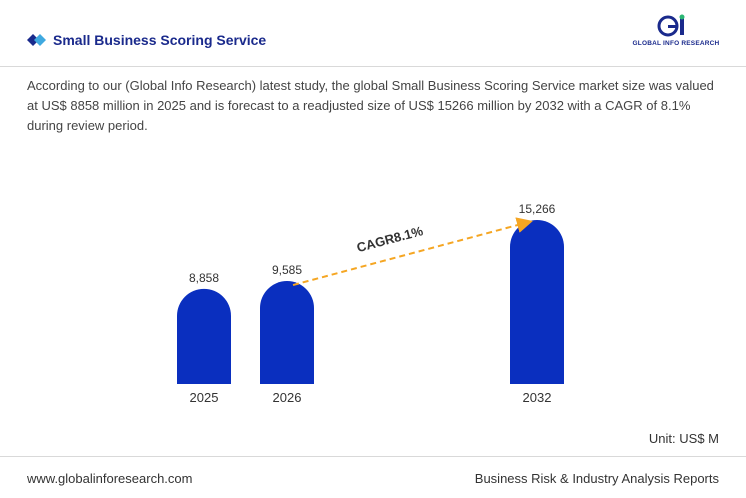  Describe the element at coordinates (537, 397) in the screenshot. I see `x-tick-2032: 2032` at that location.